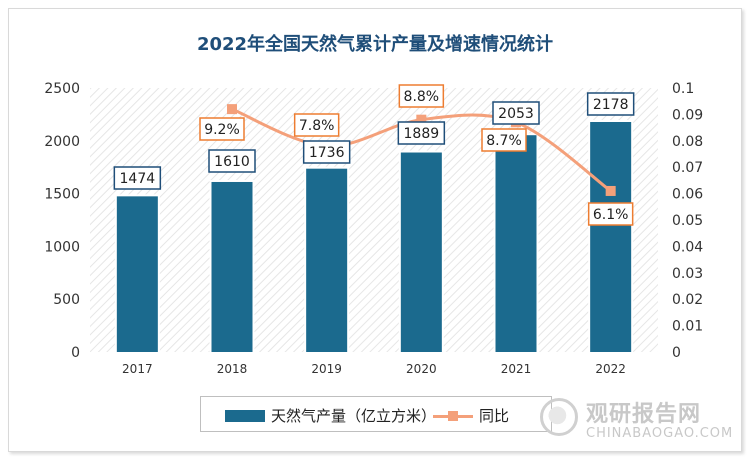  I want to click on bar-label-2019: 1736, so click(327, 153).